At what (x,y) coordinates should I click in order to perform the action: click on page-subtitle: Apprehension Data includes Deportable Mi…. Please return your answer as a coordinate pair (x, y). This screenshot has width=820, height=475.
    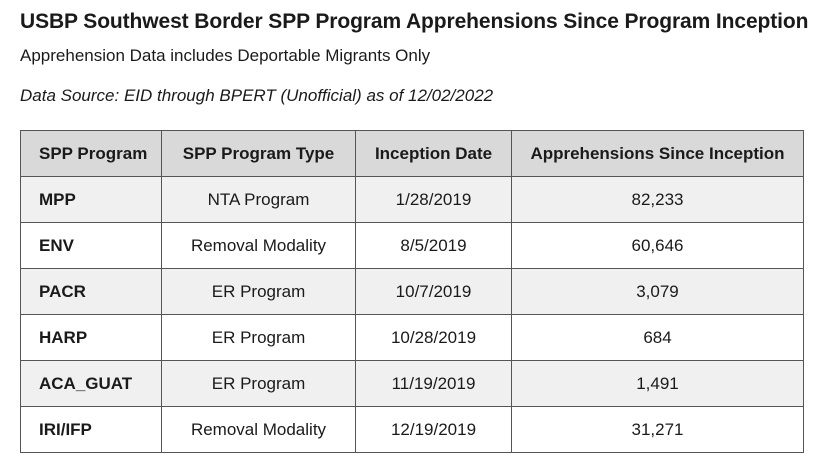
    Looking at the image, I should click on (225, 55).